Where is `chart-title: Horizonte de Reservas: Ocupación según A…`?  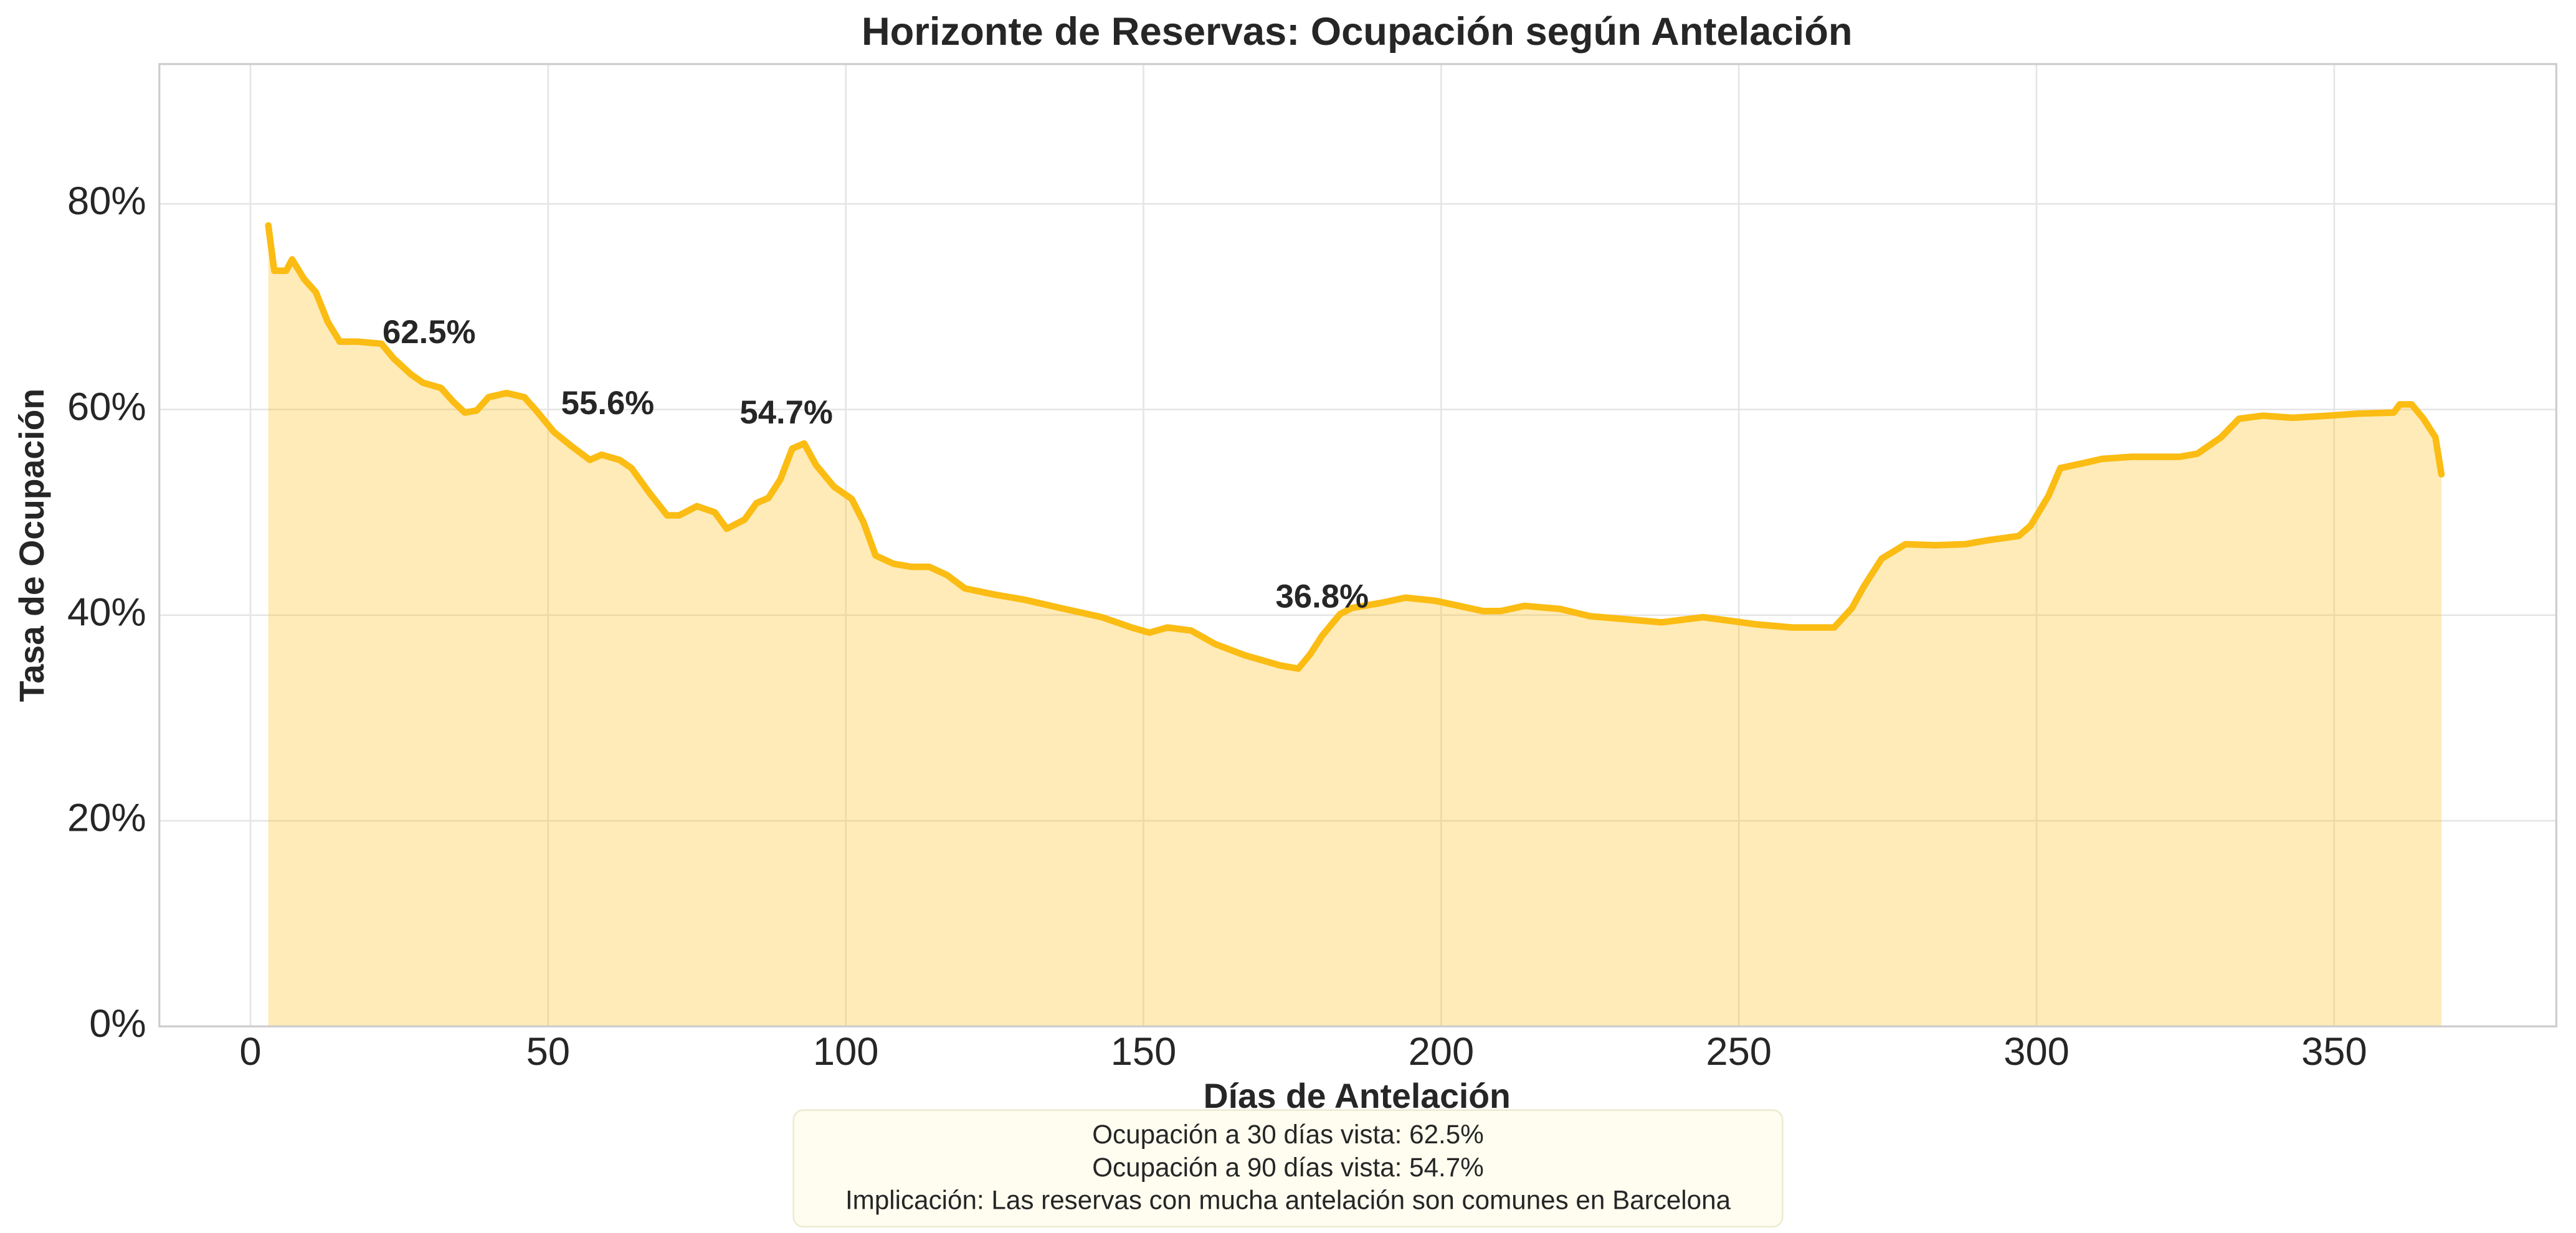 chart-title: Horizonte de Reservas: Ocupación según A… is located at coordinates (1357, 32).